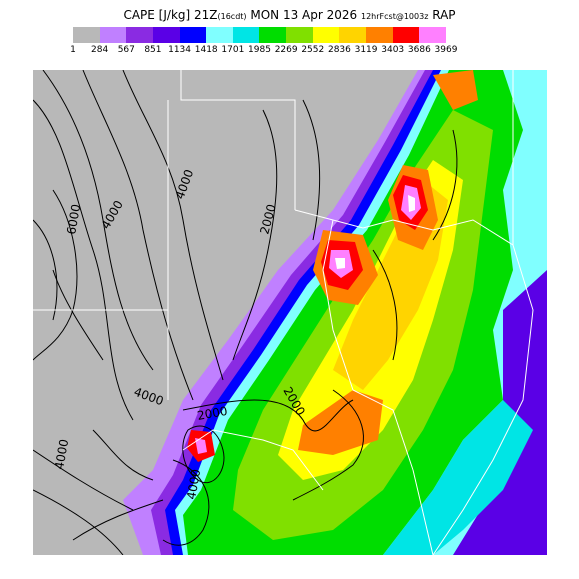 The width and height of the screenshot is (579, 579). What do you see at coordinates (444, 15) in the screenshot?
I see `title-model: RAP` at bounding box center [444, 15].